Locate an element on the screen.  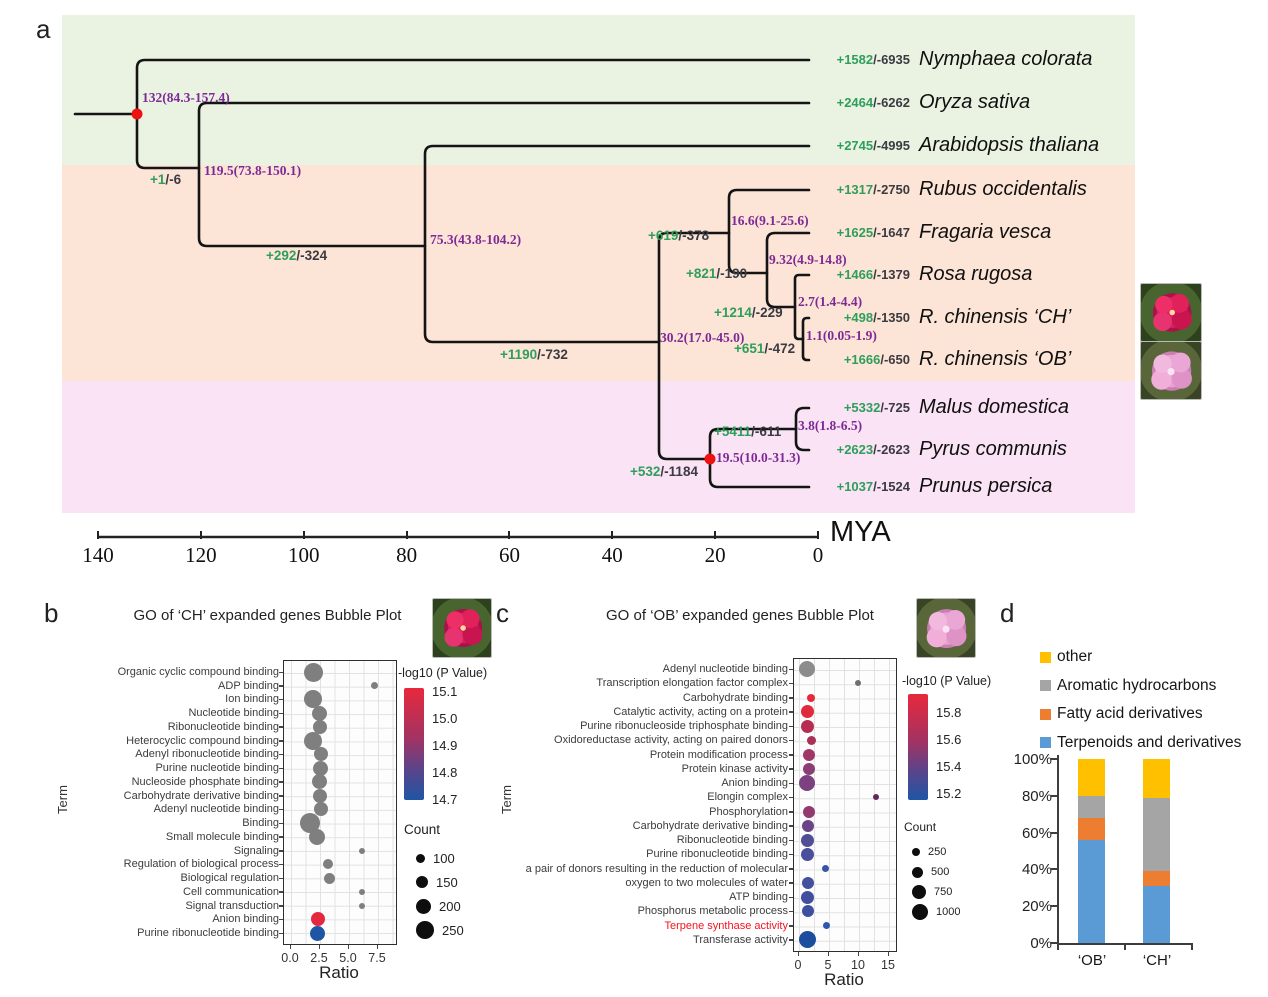
tip-gain-loss: +1666/-650 is located at coordinates (867, 359).